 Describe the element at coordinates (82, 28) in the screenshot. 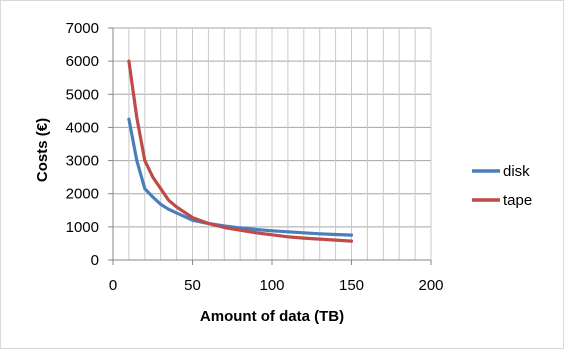

I see `y-tick-label: 7000` at that location.